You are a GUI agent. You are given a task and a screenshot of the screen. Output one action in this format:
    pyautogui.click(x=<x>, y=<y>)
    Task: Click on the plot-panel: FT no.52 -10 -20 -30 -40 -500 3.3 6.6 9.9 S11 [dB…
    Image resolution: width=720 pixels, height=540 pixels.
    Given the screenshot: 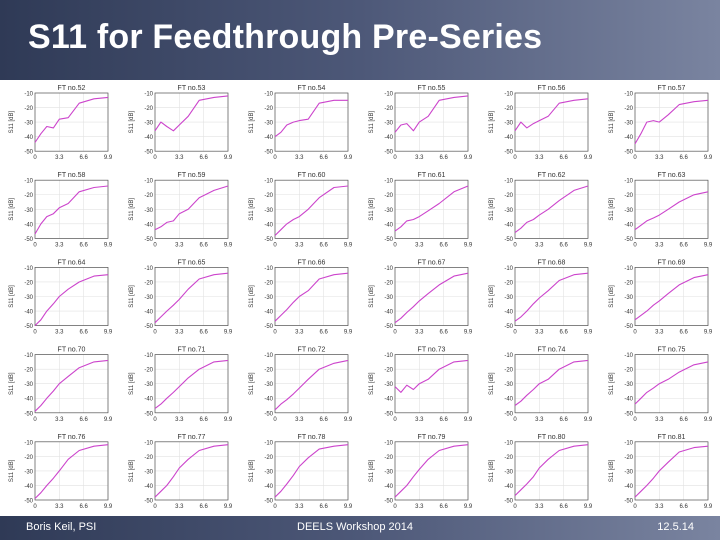 What is the action you would take?
    pyautogui.click(x=61, y=123)
    